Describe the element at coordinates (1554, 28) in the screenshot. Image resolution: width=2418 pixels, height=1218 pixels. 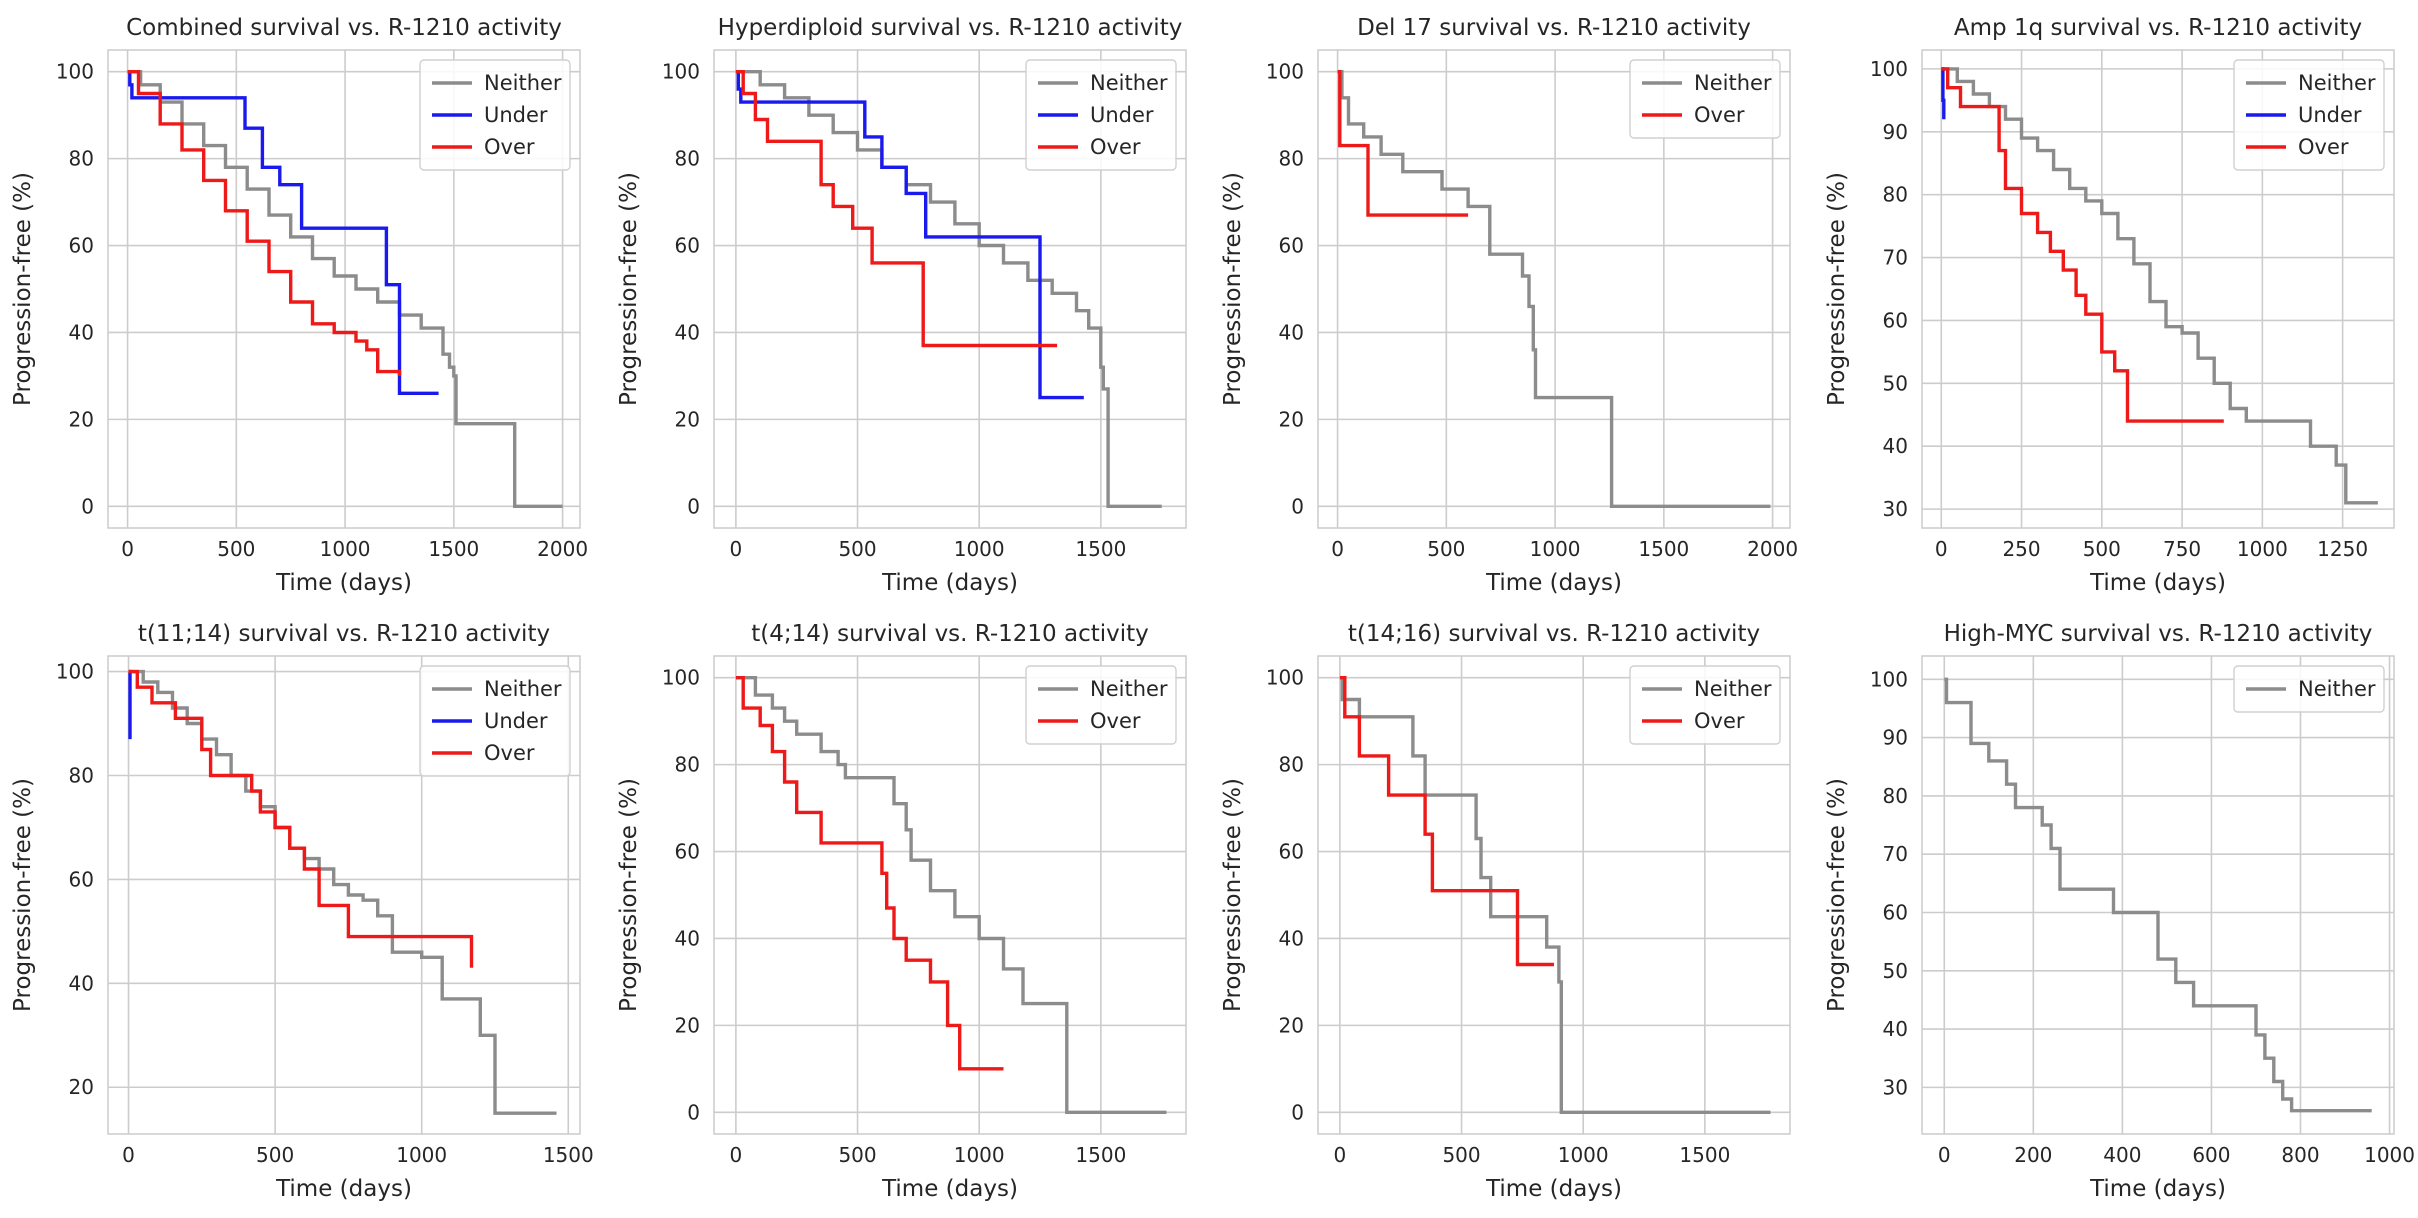
I see `chart-title: Del 17 survival vs. R-1210 activity` at that location.